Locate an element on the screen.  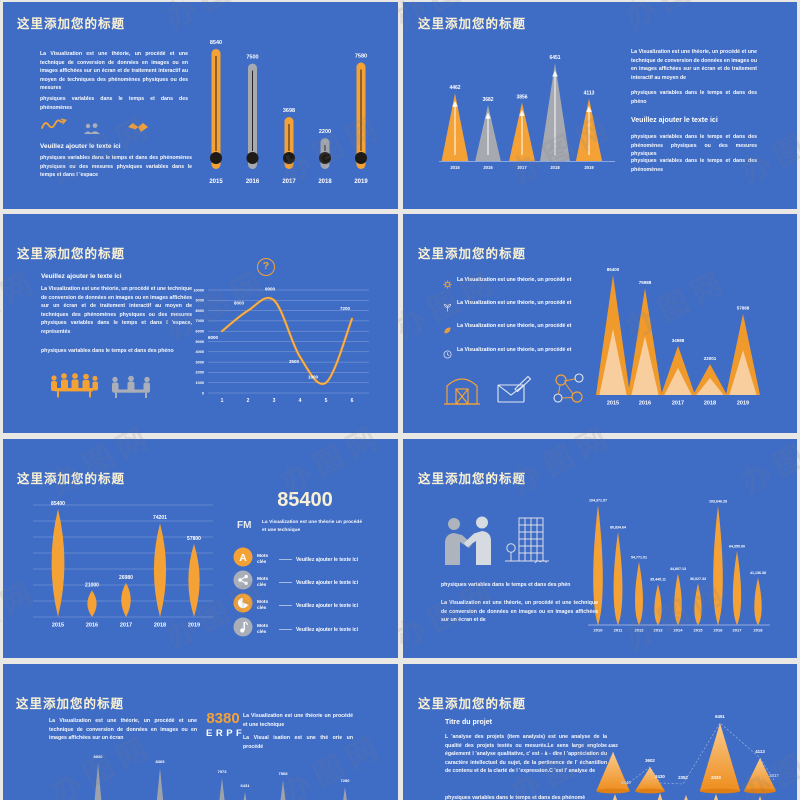
svg-text: 34988 is located at coordinates (678, 340).